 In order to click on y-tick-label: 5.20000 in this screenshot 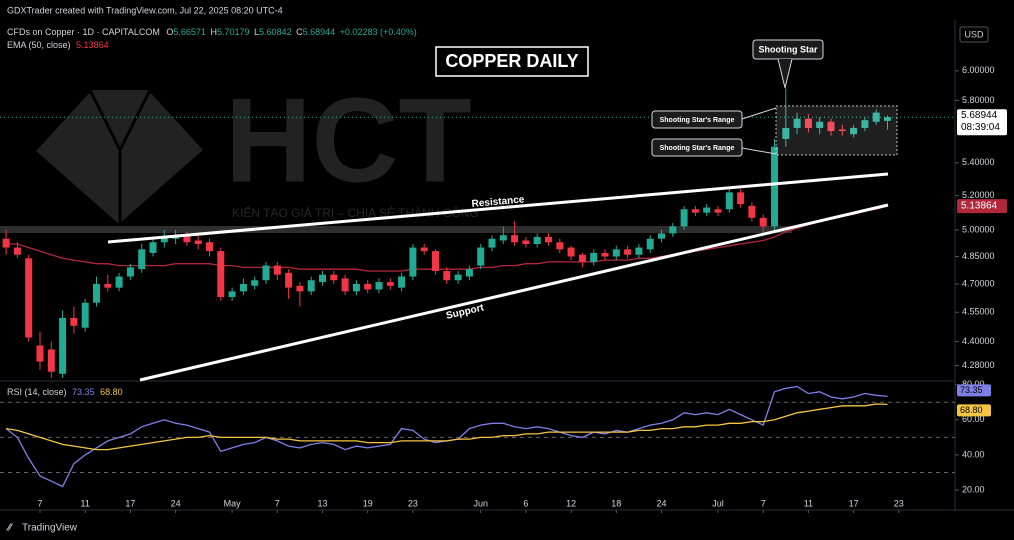, I will do `click(978, 195)`.